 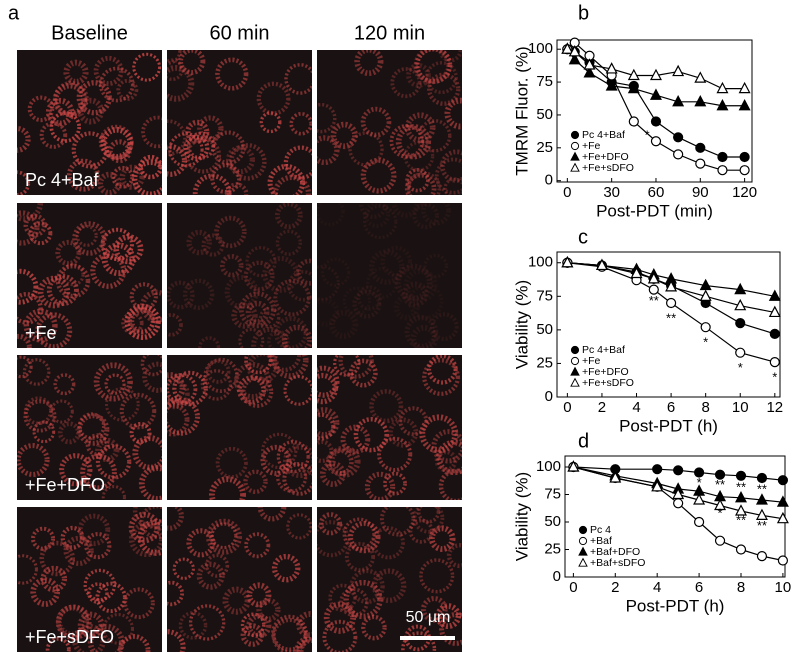 I want to click on x-tick-label: 10, so click(x=740, y=407).